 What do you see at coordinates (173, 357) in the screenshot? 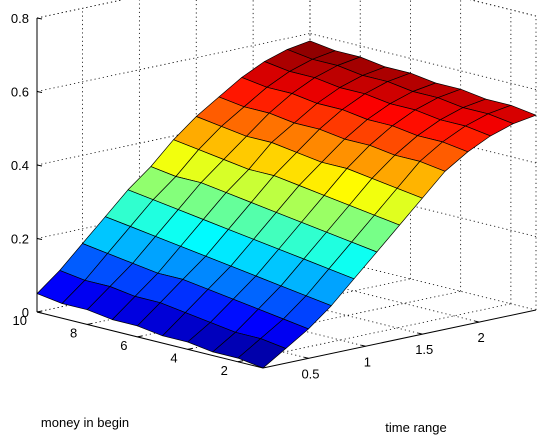
I see `y-tick-label: 4` at bounding box center [173, 357].